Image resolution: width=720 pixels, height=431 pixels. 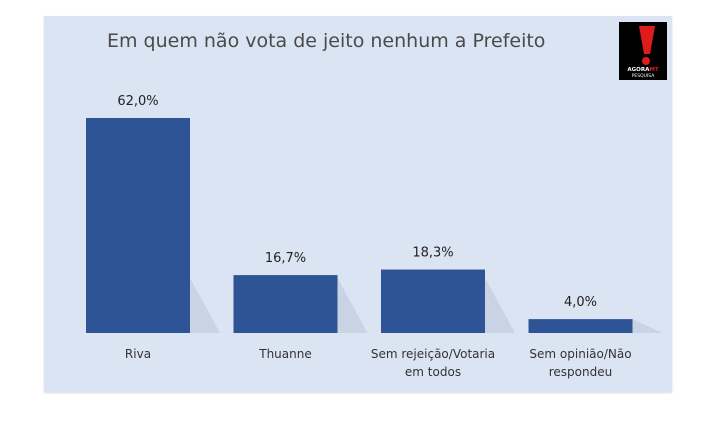 I want to click on agora-pesquisa-logo: AGORAMT PESQUISA, so click(x=643, y=51).